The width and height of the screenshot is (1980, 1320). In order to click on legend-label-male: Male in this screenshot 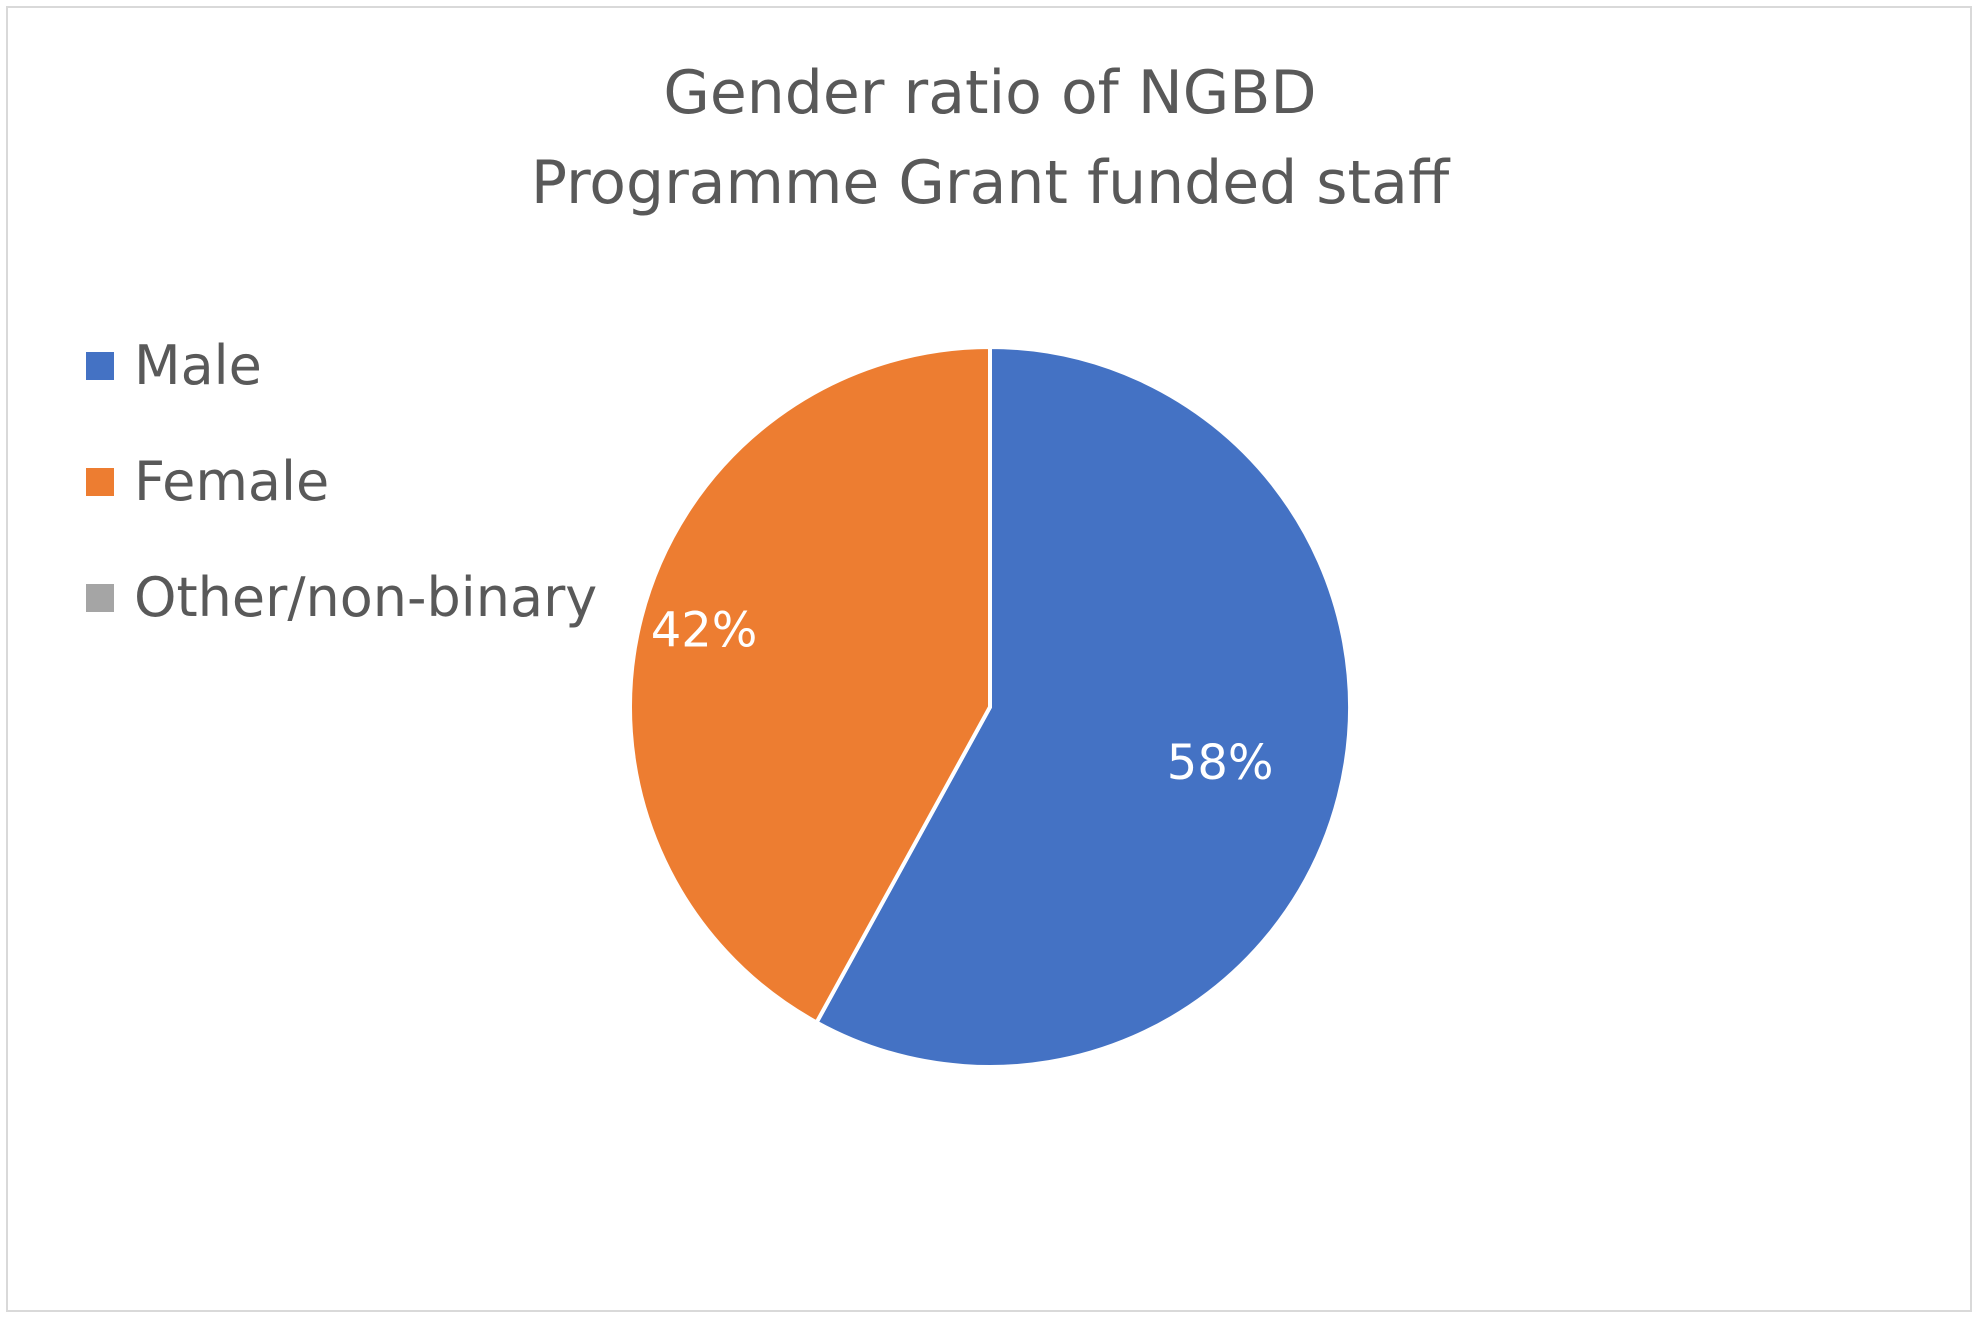, I will do `click(198, 365)`.